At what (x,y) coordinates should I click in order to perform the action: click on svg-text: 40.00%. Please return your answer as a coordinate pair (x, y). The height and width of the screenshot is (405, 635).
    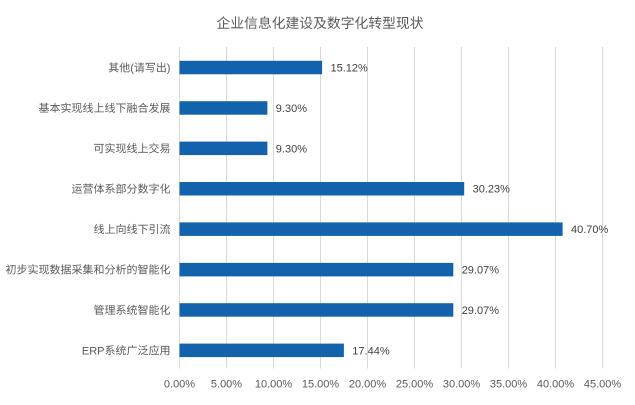
    Looking at the image, I should click on (556, 385).